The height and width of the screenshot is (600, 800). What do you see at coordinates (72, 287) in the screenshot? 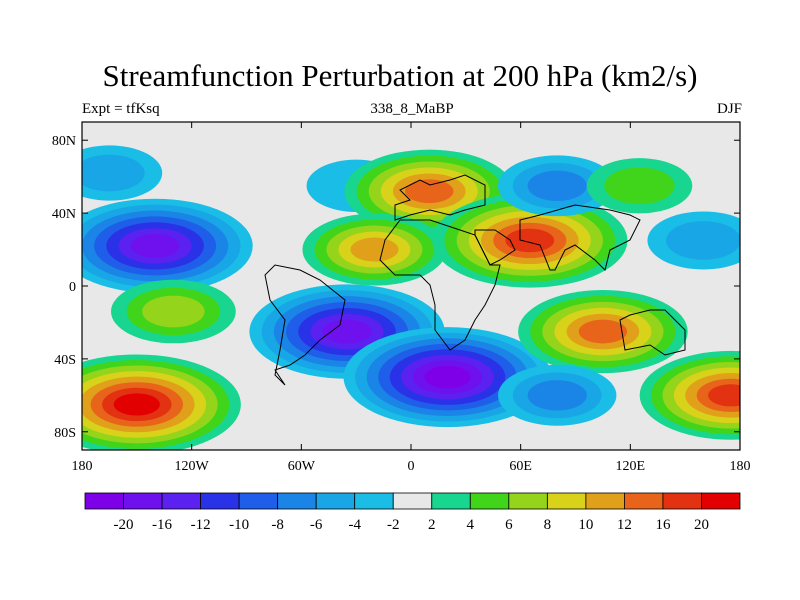
I see `lat-tick-label: 0` at bounding box center [72, 287].